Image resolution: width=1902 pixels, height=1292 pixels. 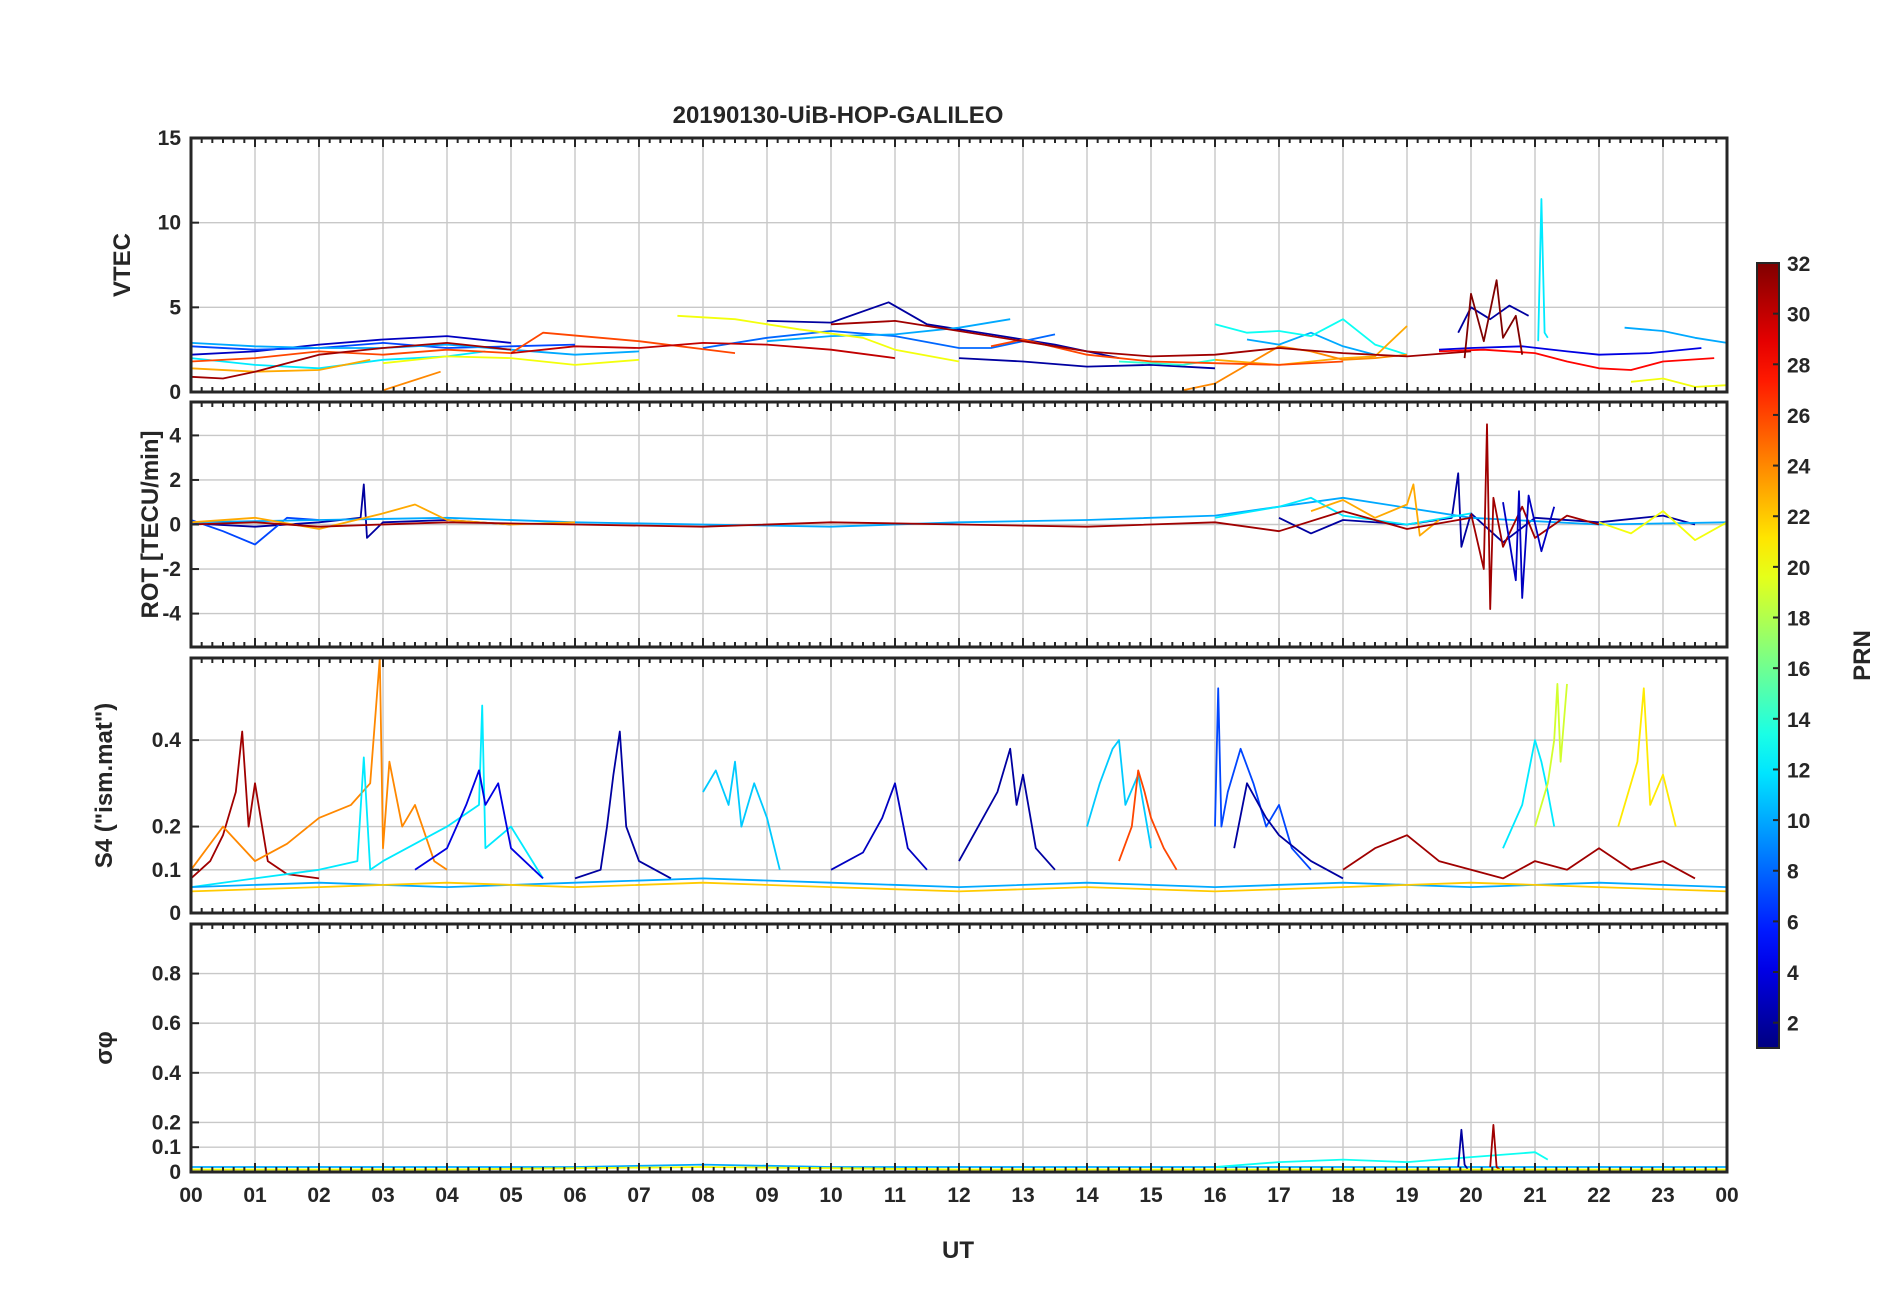 What do you see at coordinates (382, 1195) in the screenshot?
I see `x-tick-label: 03` at bounding box center [382, 1195].